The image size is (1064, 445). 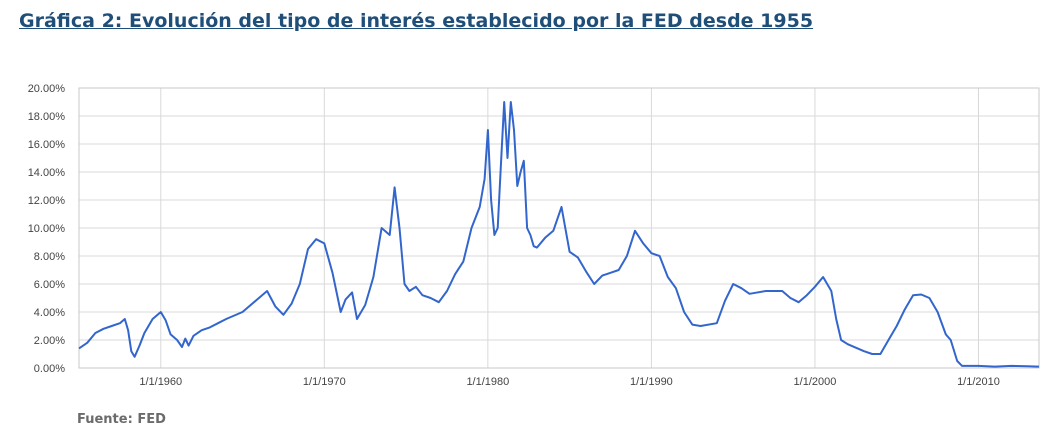 What do you see at coordinates (978, 382) in the screenshot?
I see `x-tick-label: 1/1/2010` at bounding box center [978, 382].